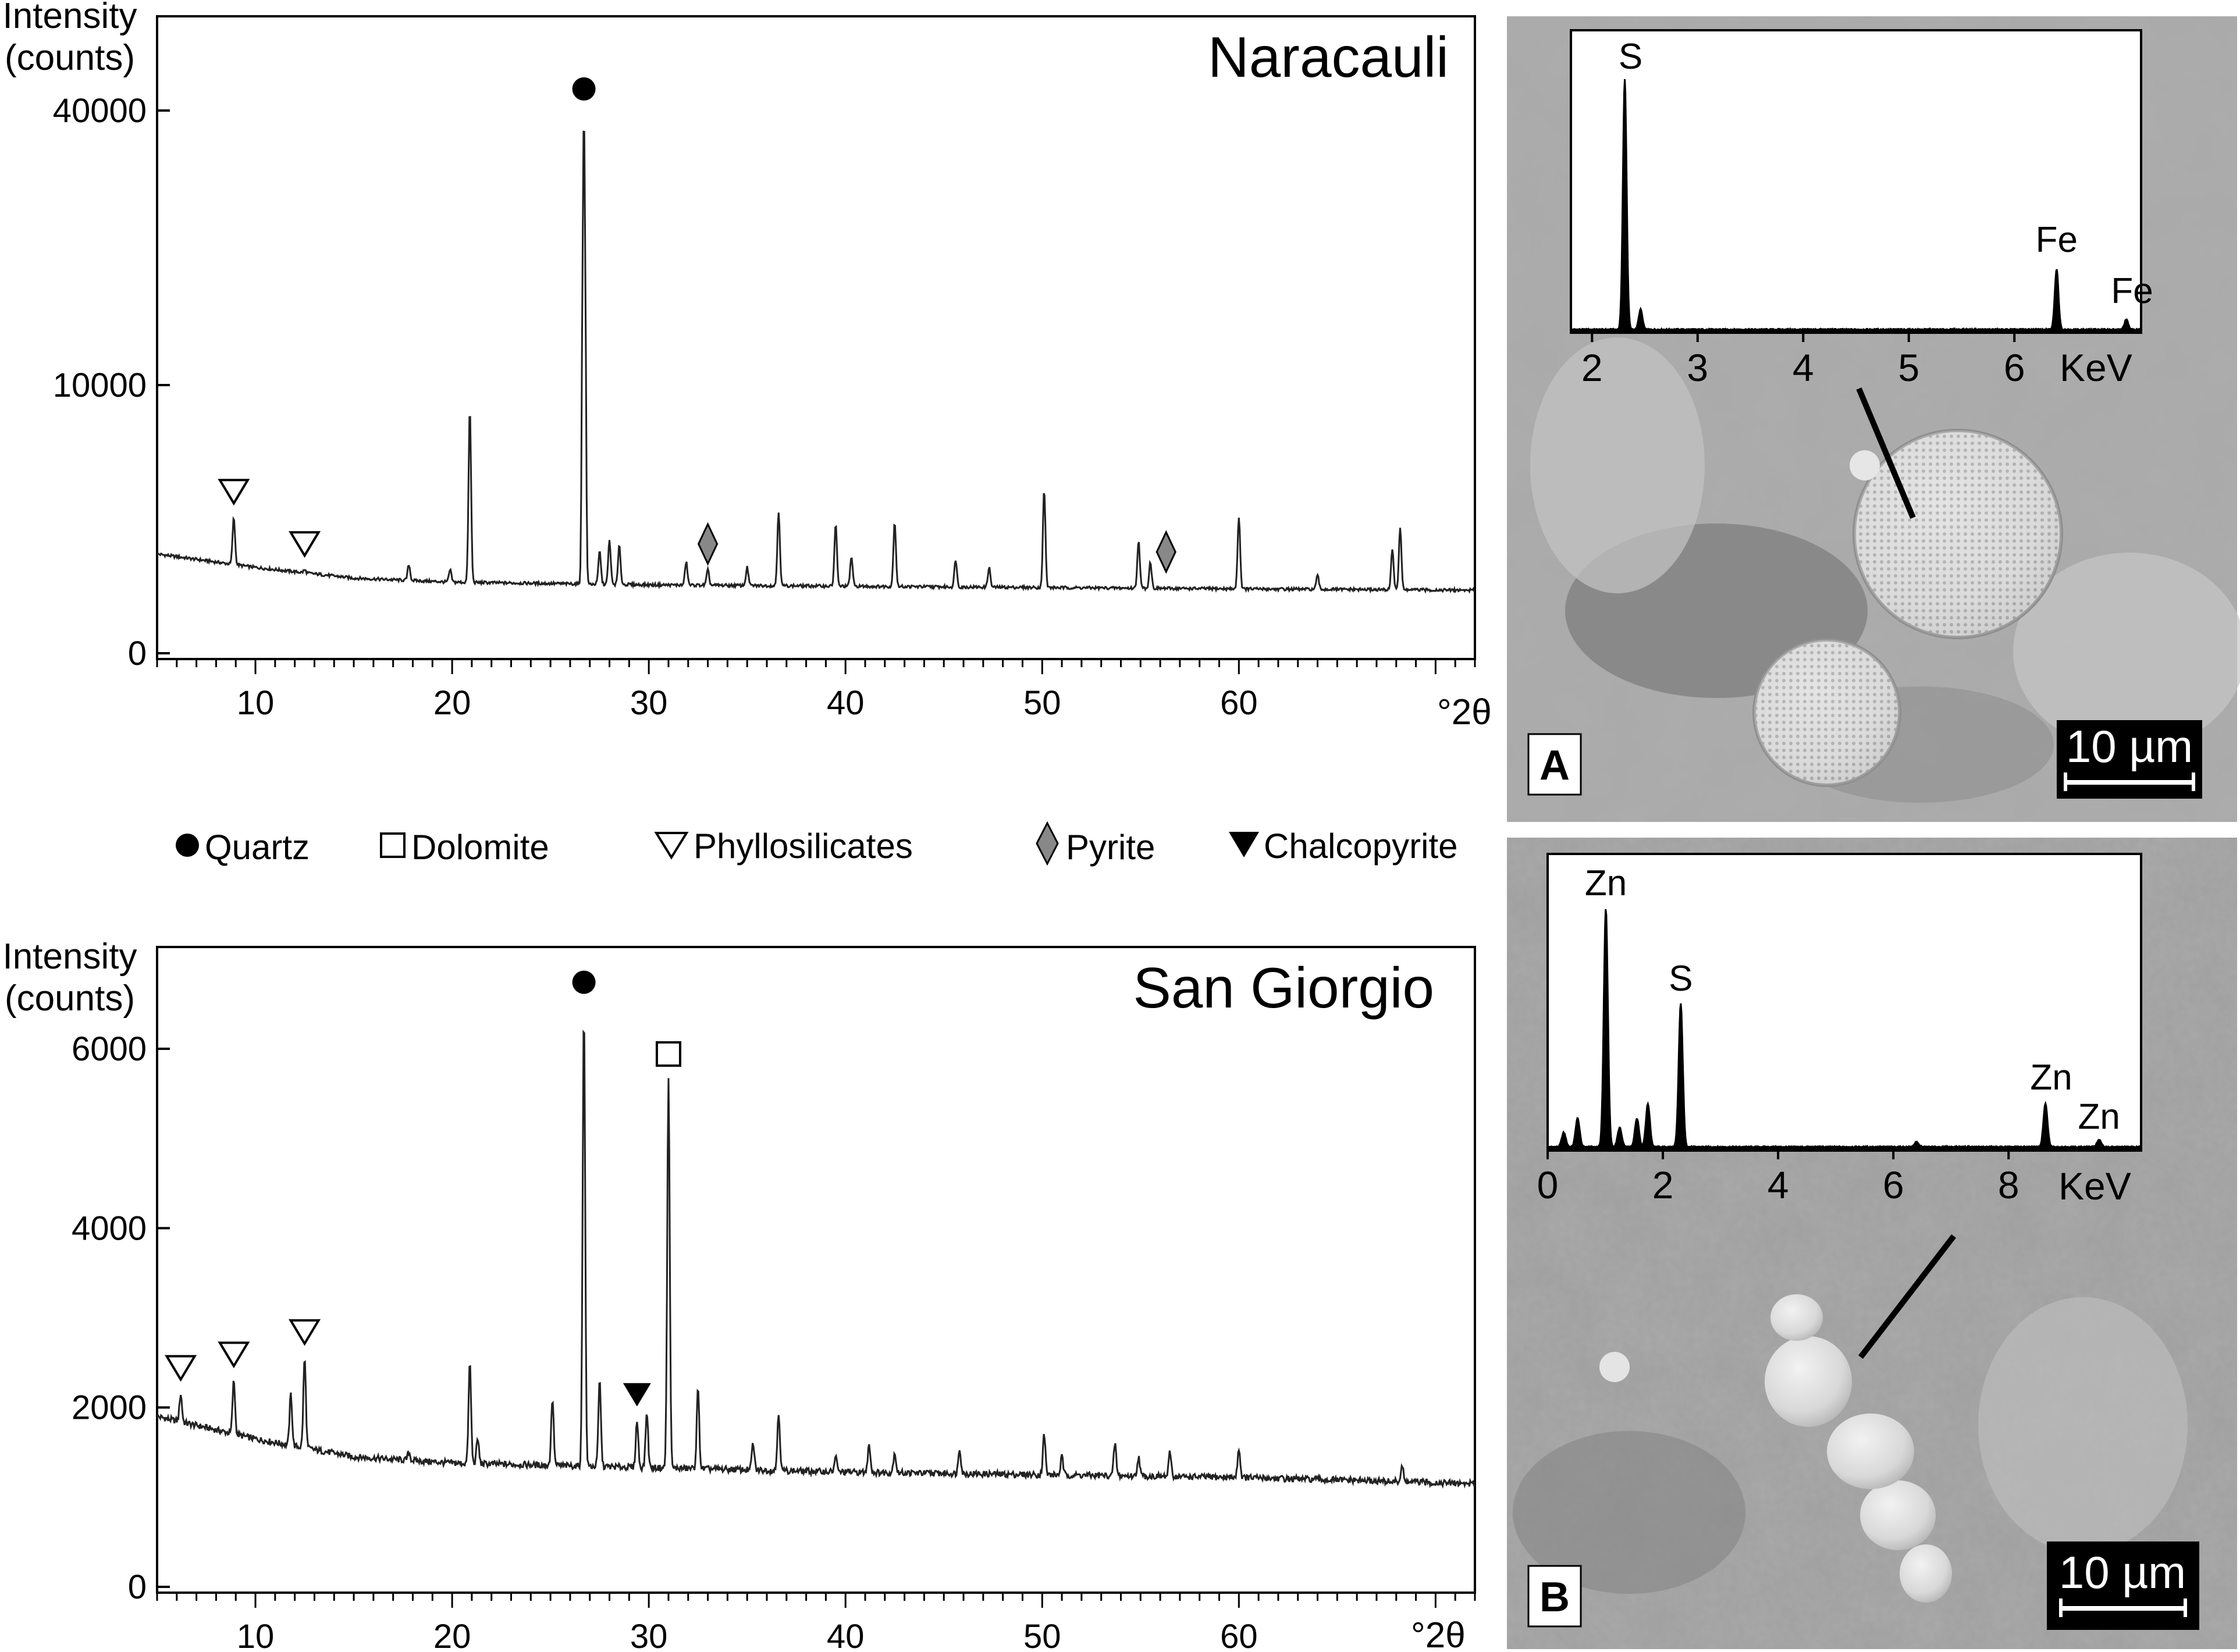 This screenshot has height=1652, width=2240. What do you see at coordinates (1283, 988) in the screenshot?
I see `chart-title: San Giorgio` at bounding box center [1283, 988].